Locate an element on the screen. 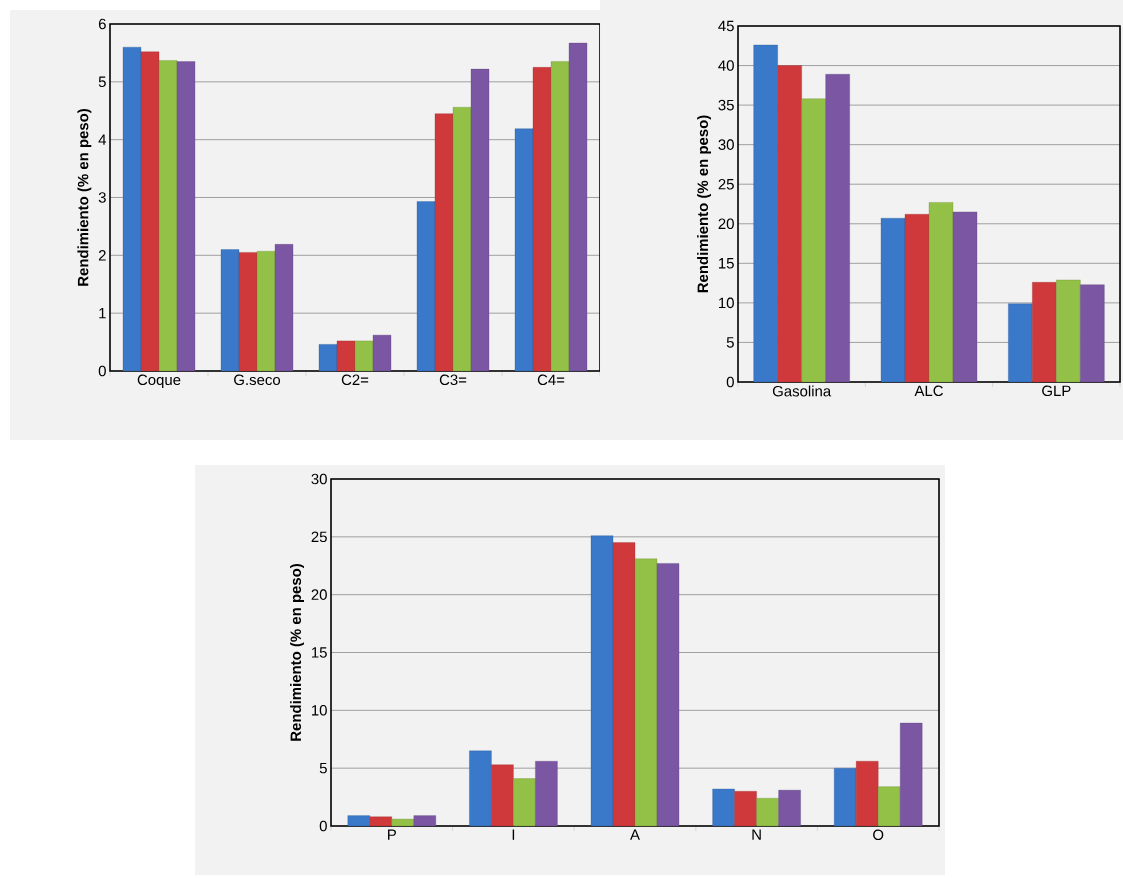  x-tick-label: O is located at coordinates (878, 835).